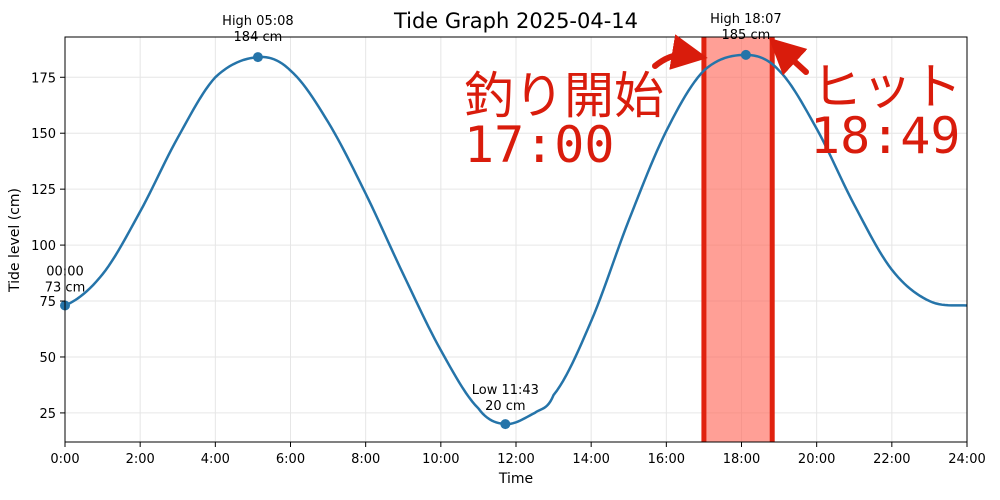  Describe the element at coordinates (64, 459) in the screenshot. I see `x-tick-label: 0:00` at that location.